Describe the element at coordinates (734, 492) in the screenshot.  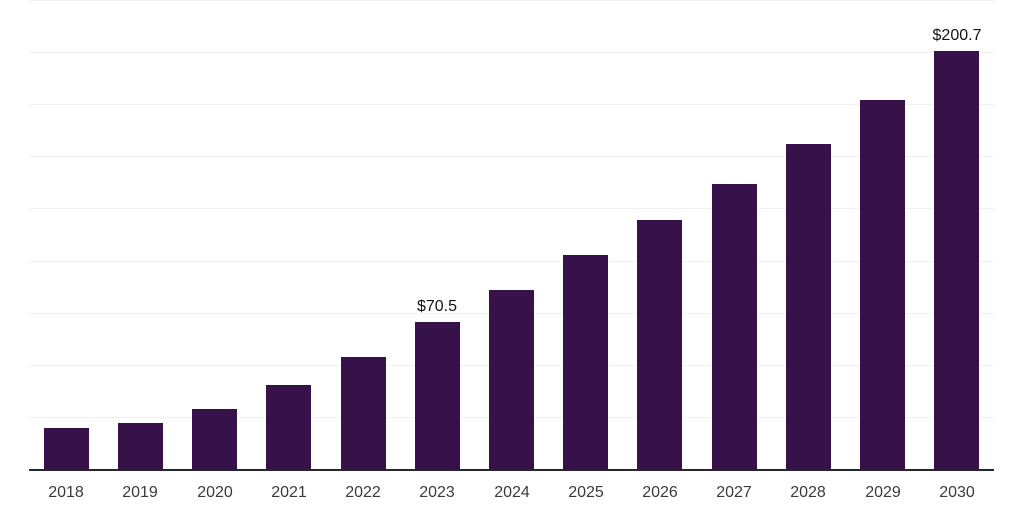
I see `x-tick-2027: 2027` at that location.